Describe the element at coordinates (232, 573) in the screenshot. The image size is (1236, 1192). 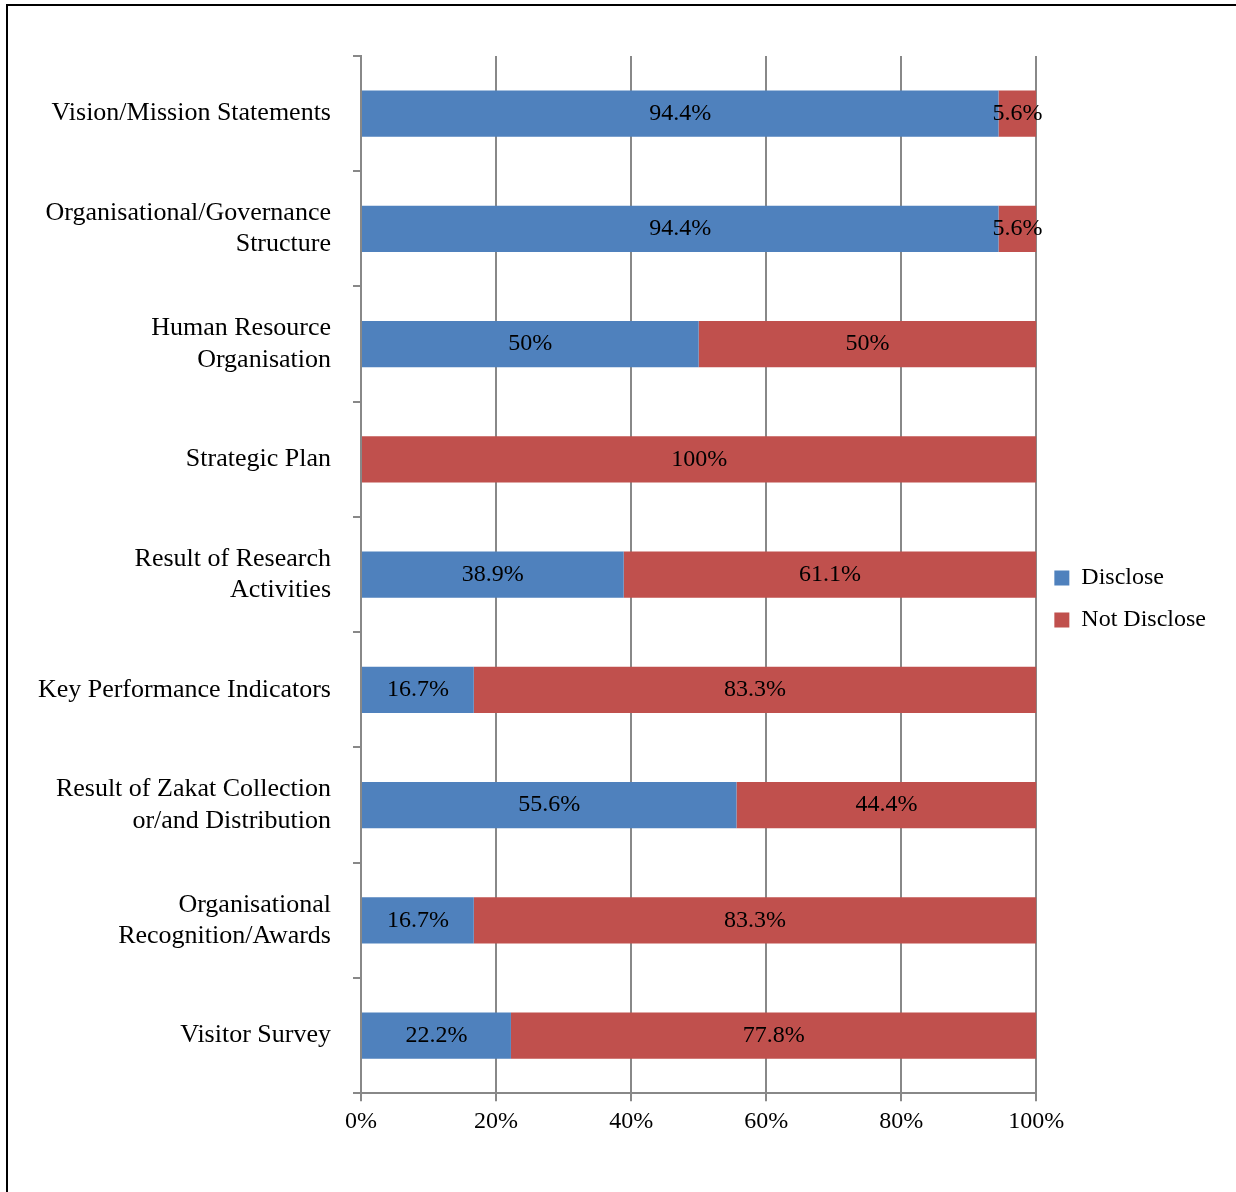
I see `y-tick-label: Result of Research Activities` at that location.